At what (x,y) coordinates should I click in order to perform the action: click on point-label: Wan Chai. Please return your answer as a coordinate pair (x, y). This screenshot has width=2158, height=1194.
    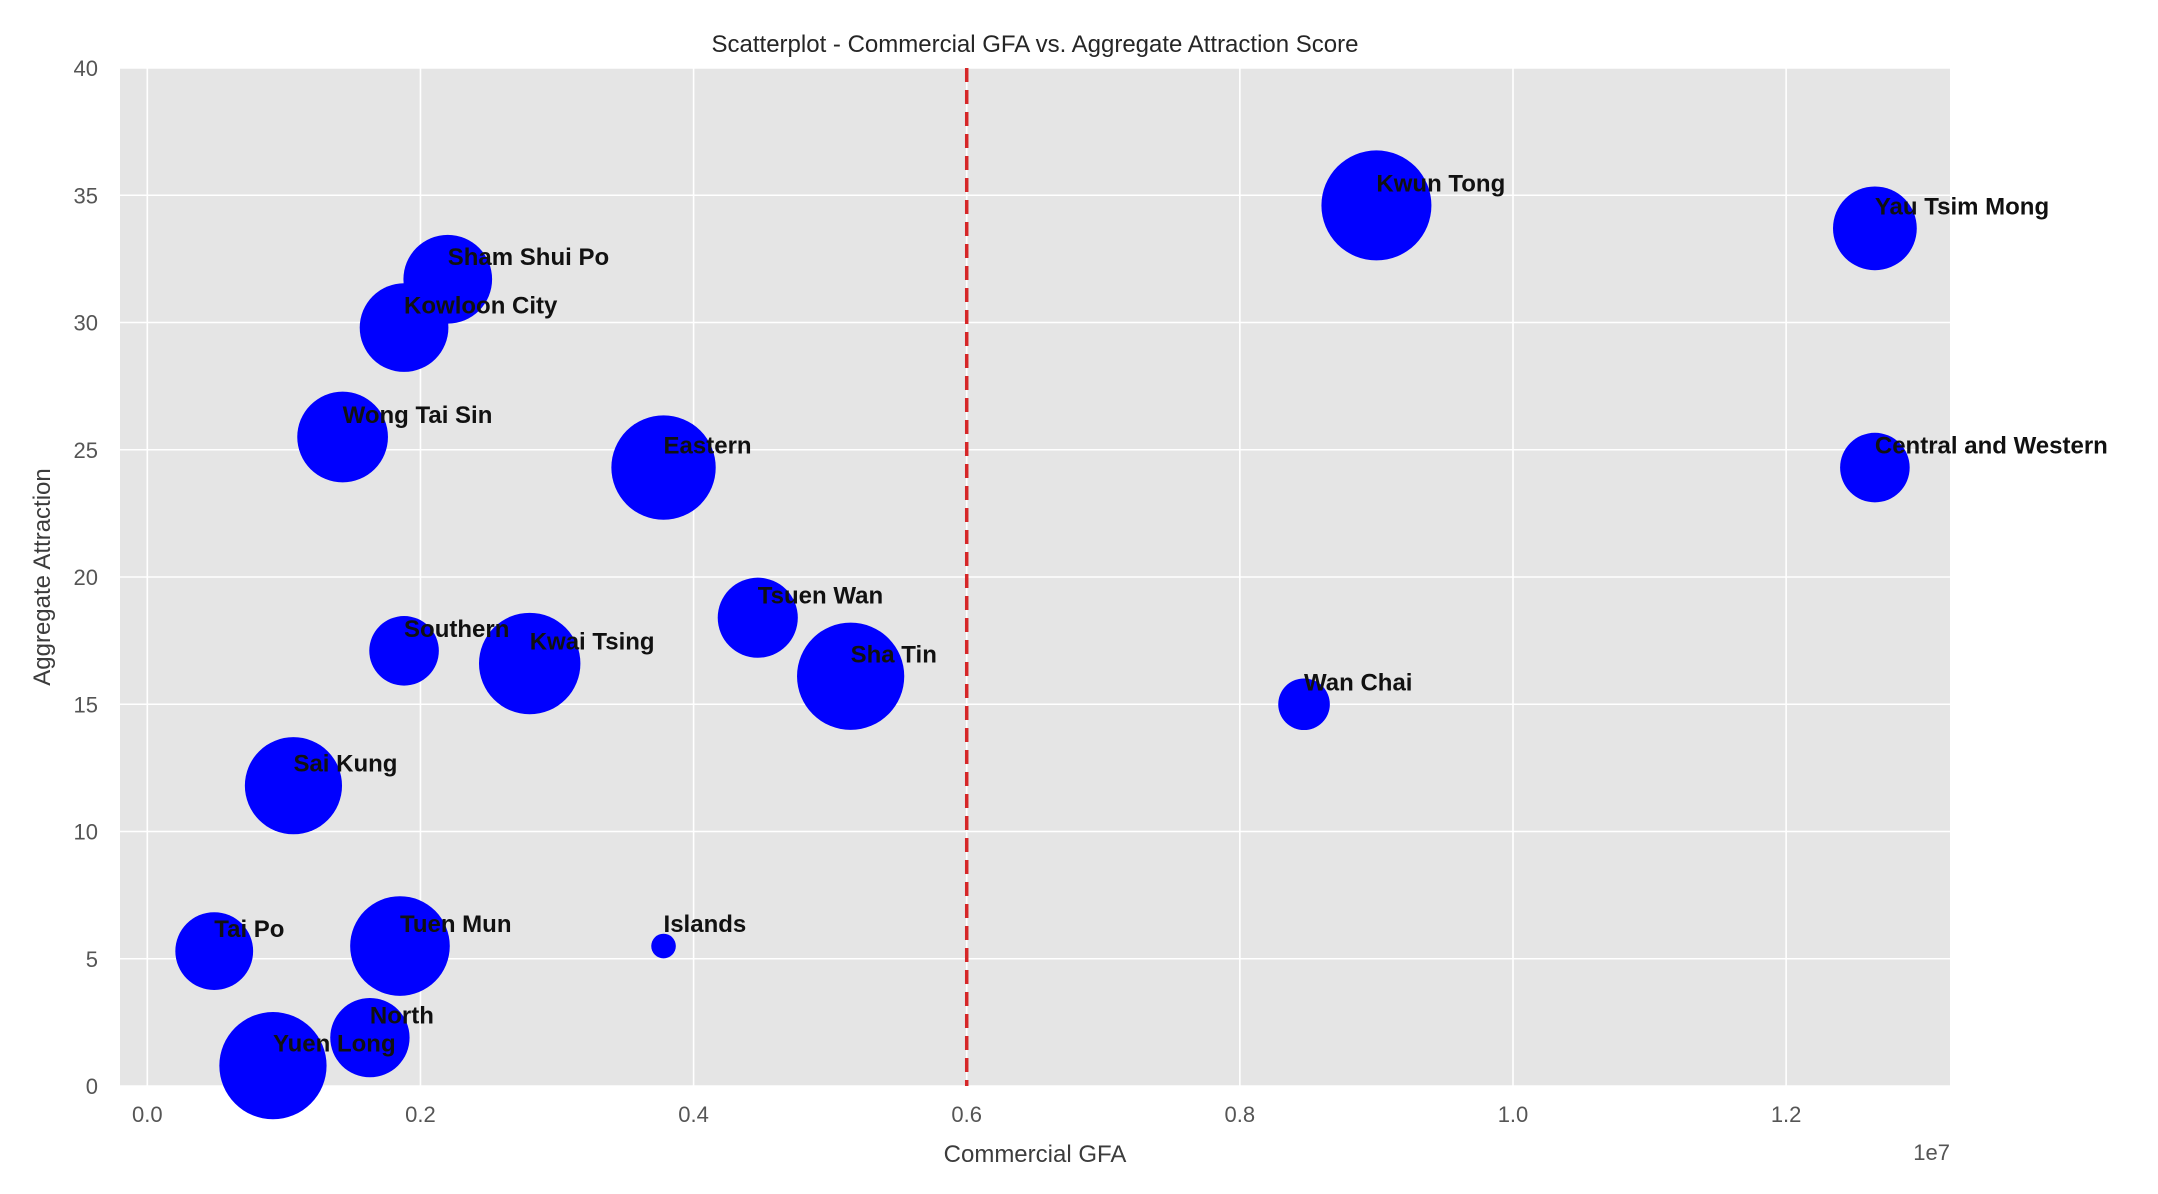
    Looking at the image, I should click on (1358, 682).